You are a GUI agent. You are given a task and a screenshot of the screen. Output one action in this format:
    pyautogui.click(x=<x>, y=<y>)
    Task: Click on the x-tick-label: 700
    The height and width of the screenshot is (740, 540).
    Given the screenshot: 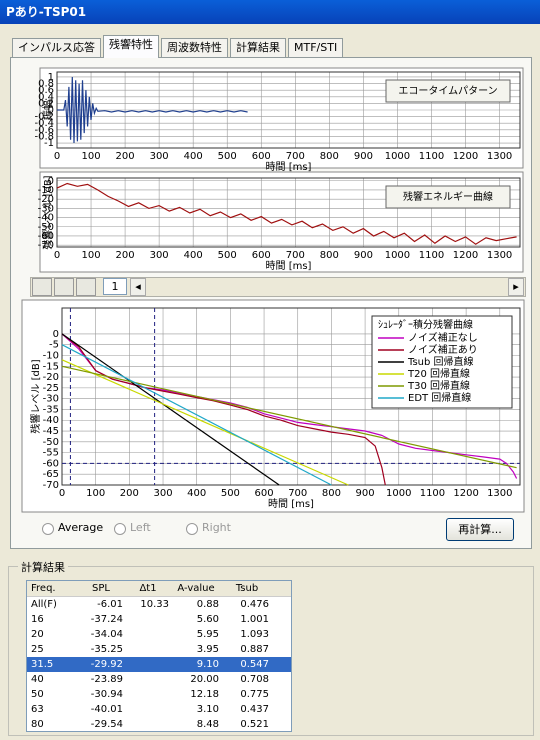 What is the action you would take?
    pyautogui.click(x=297, y=493)
    